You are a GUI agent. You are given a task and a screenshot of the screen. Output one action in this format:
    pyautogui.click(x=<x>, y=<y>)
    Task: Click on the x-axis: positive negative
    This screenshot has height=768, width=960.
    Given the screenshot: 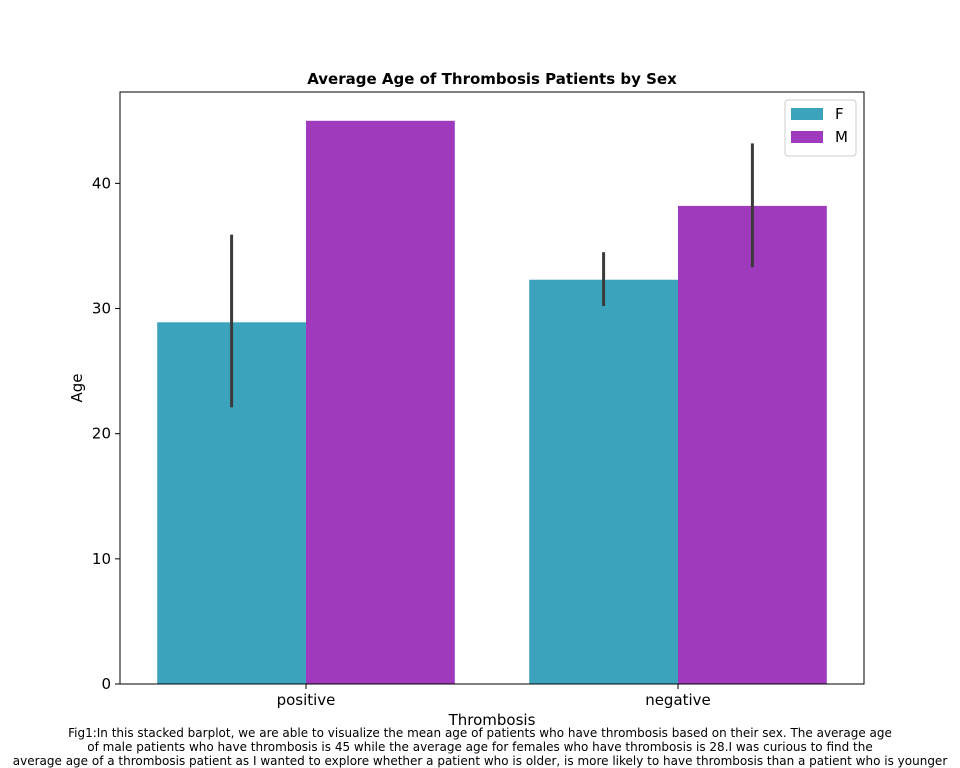 What is the action you would take?
    pyautogui.click(x=494, y=696)
    